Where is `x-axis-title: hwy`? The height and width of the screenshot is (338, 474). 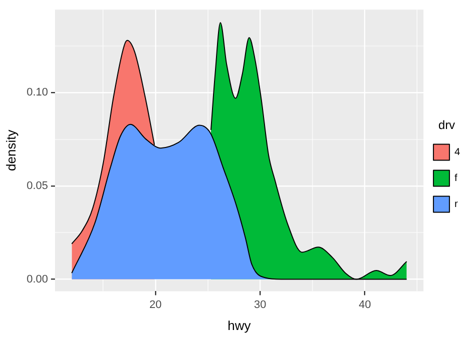
x-axis-title: hwy is located at coordinates (240, 325).